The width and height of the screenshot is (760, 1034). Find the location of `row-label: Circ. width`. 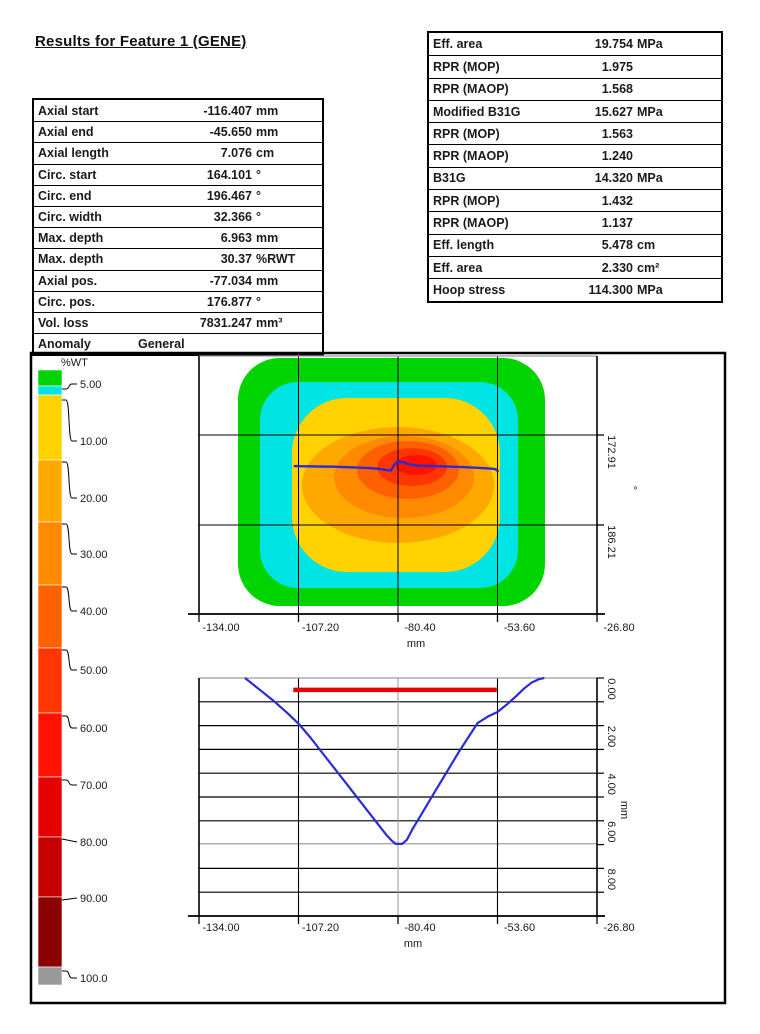

row-label: Circ. width is located at coordinates (70, 217).